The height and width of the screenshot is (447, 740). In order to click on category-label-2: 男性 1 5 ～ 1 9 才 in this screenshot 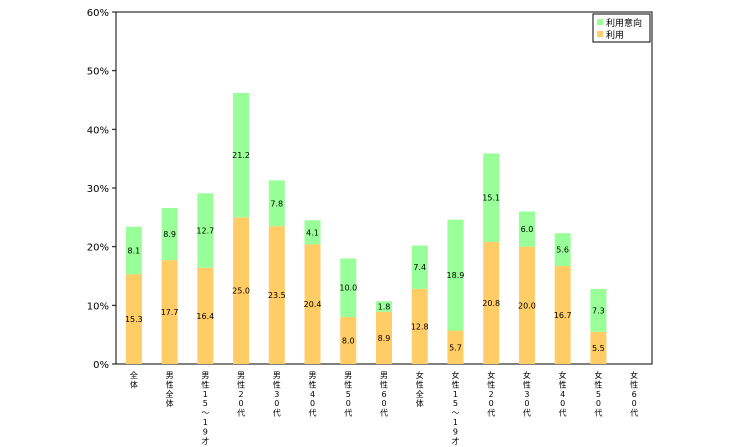, I will do `click(205, 408)`.